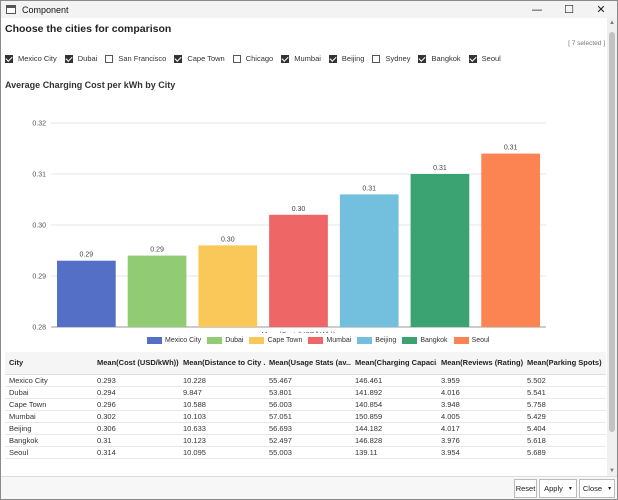  What do you see at coordinates (612, 23) in the screenshot?
I see `scroll-up-arrow-icon: ▲` at bounding box center [612, 23].